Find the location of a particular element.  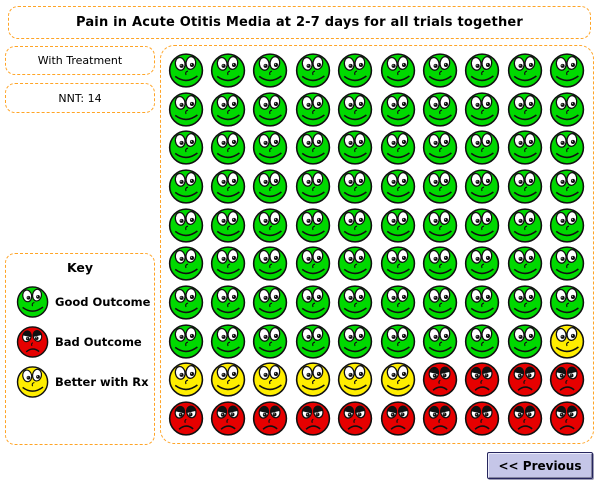

good-outcome-face-icon is located at coordinates (33, 302).